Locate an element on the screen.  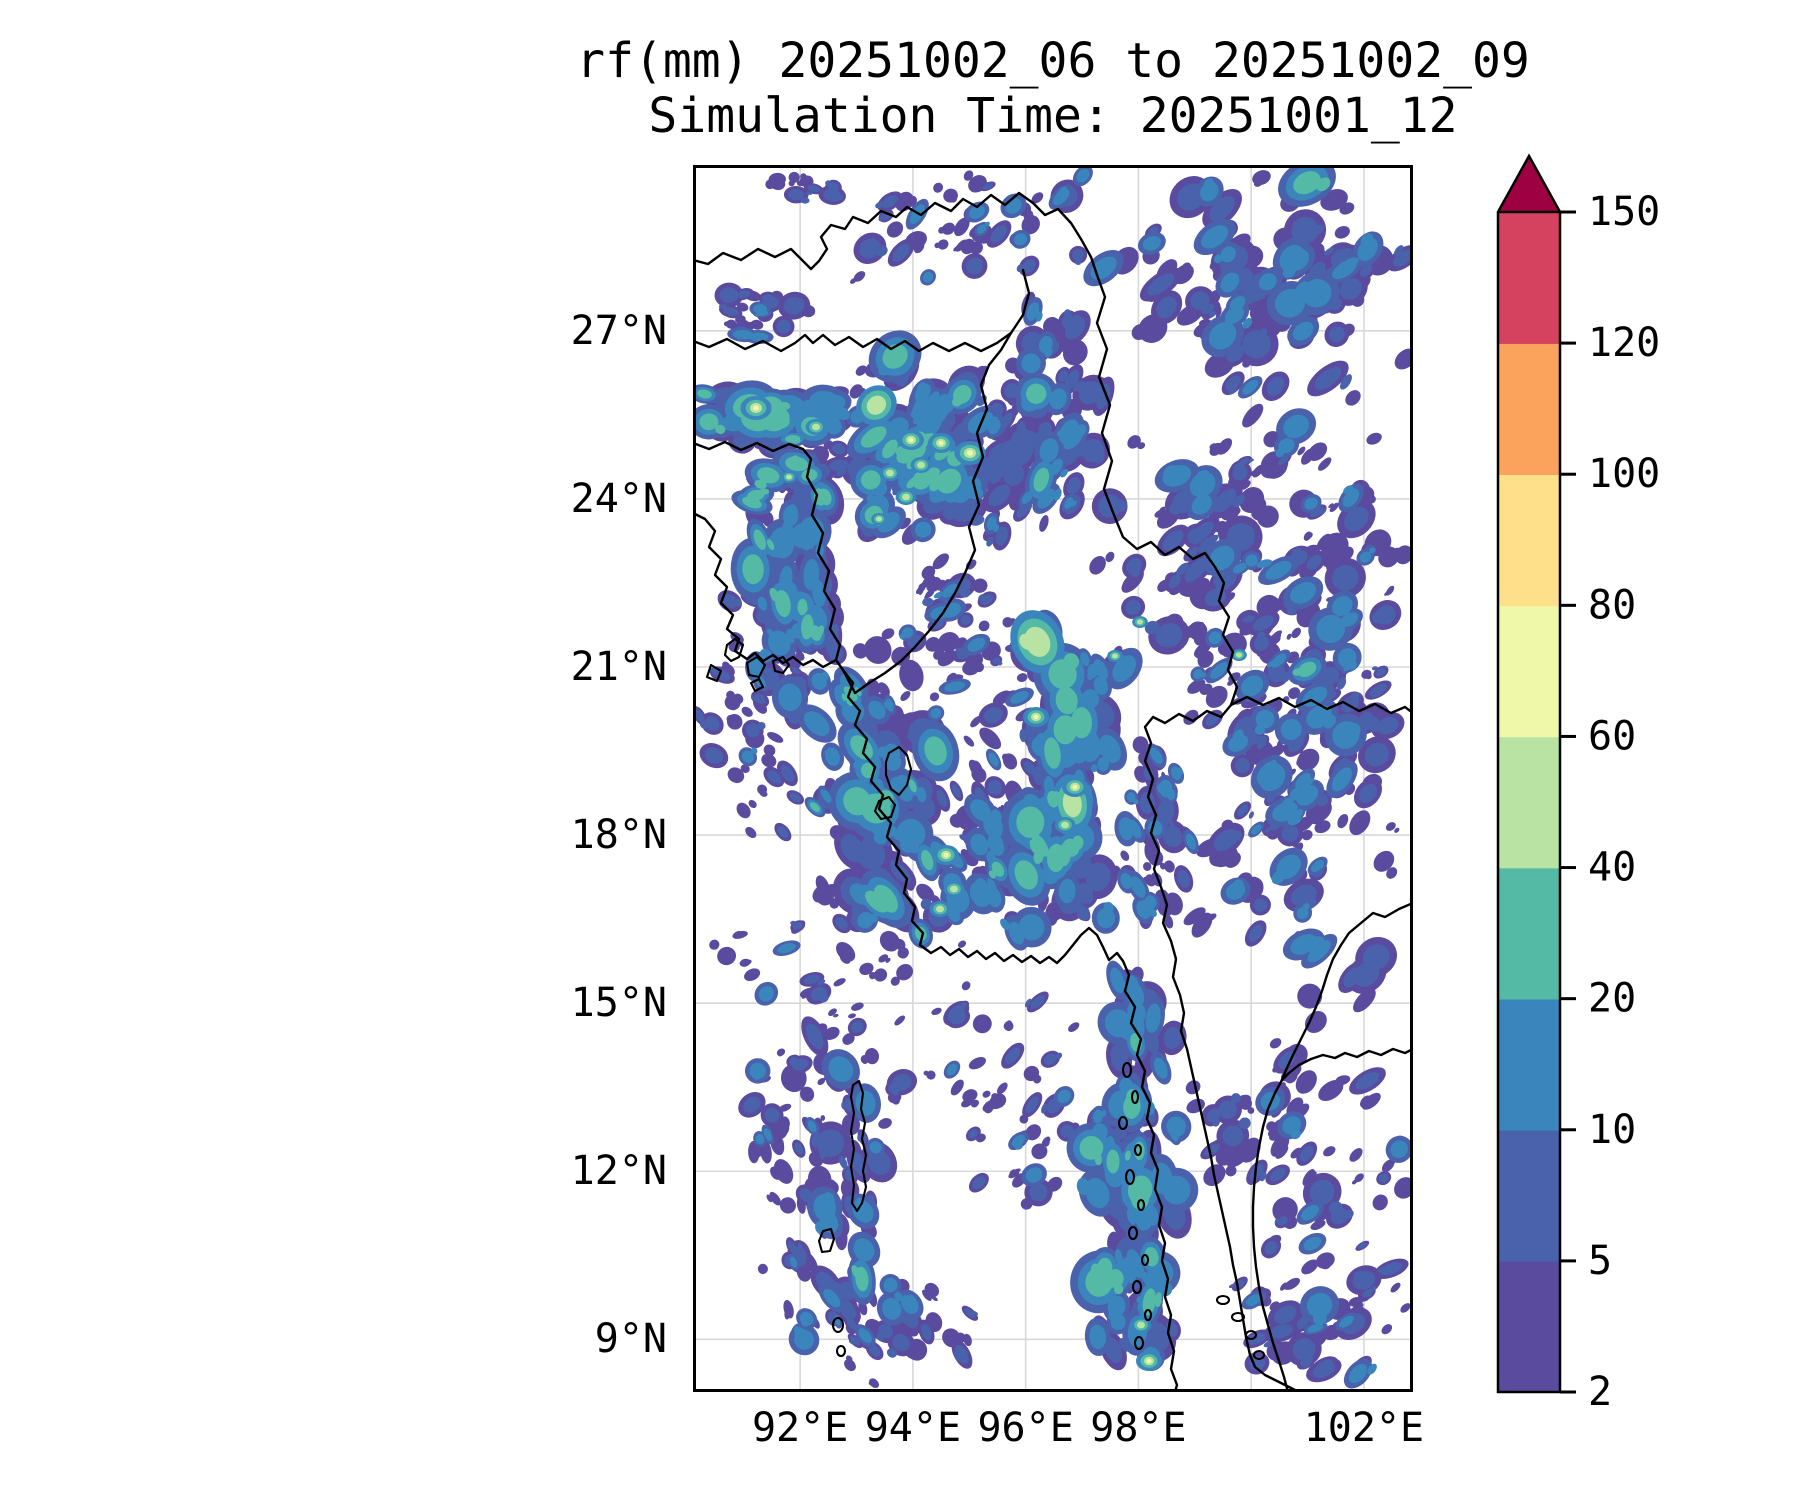
y-tick-label: 24°N is located at coordinates (618, 498).